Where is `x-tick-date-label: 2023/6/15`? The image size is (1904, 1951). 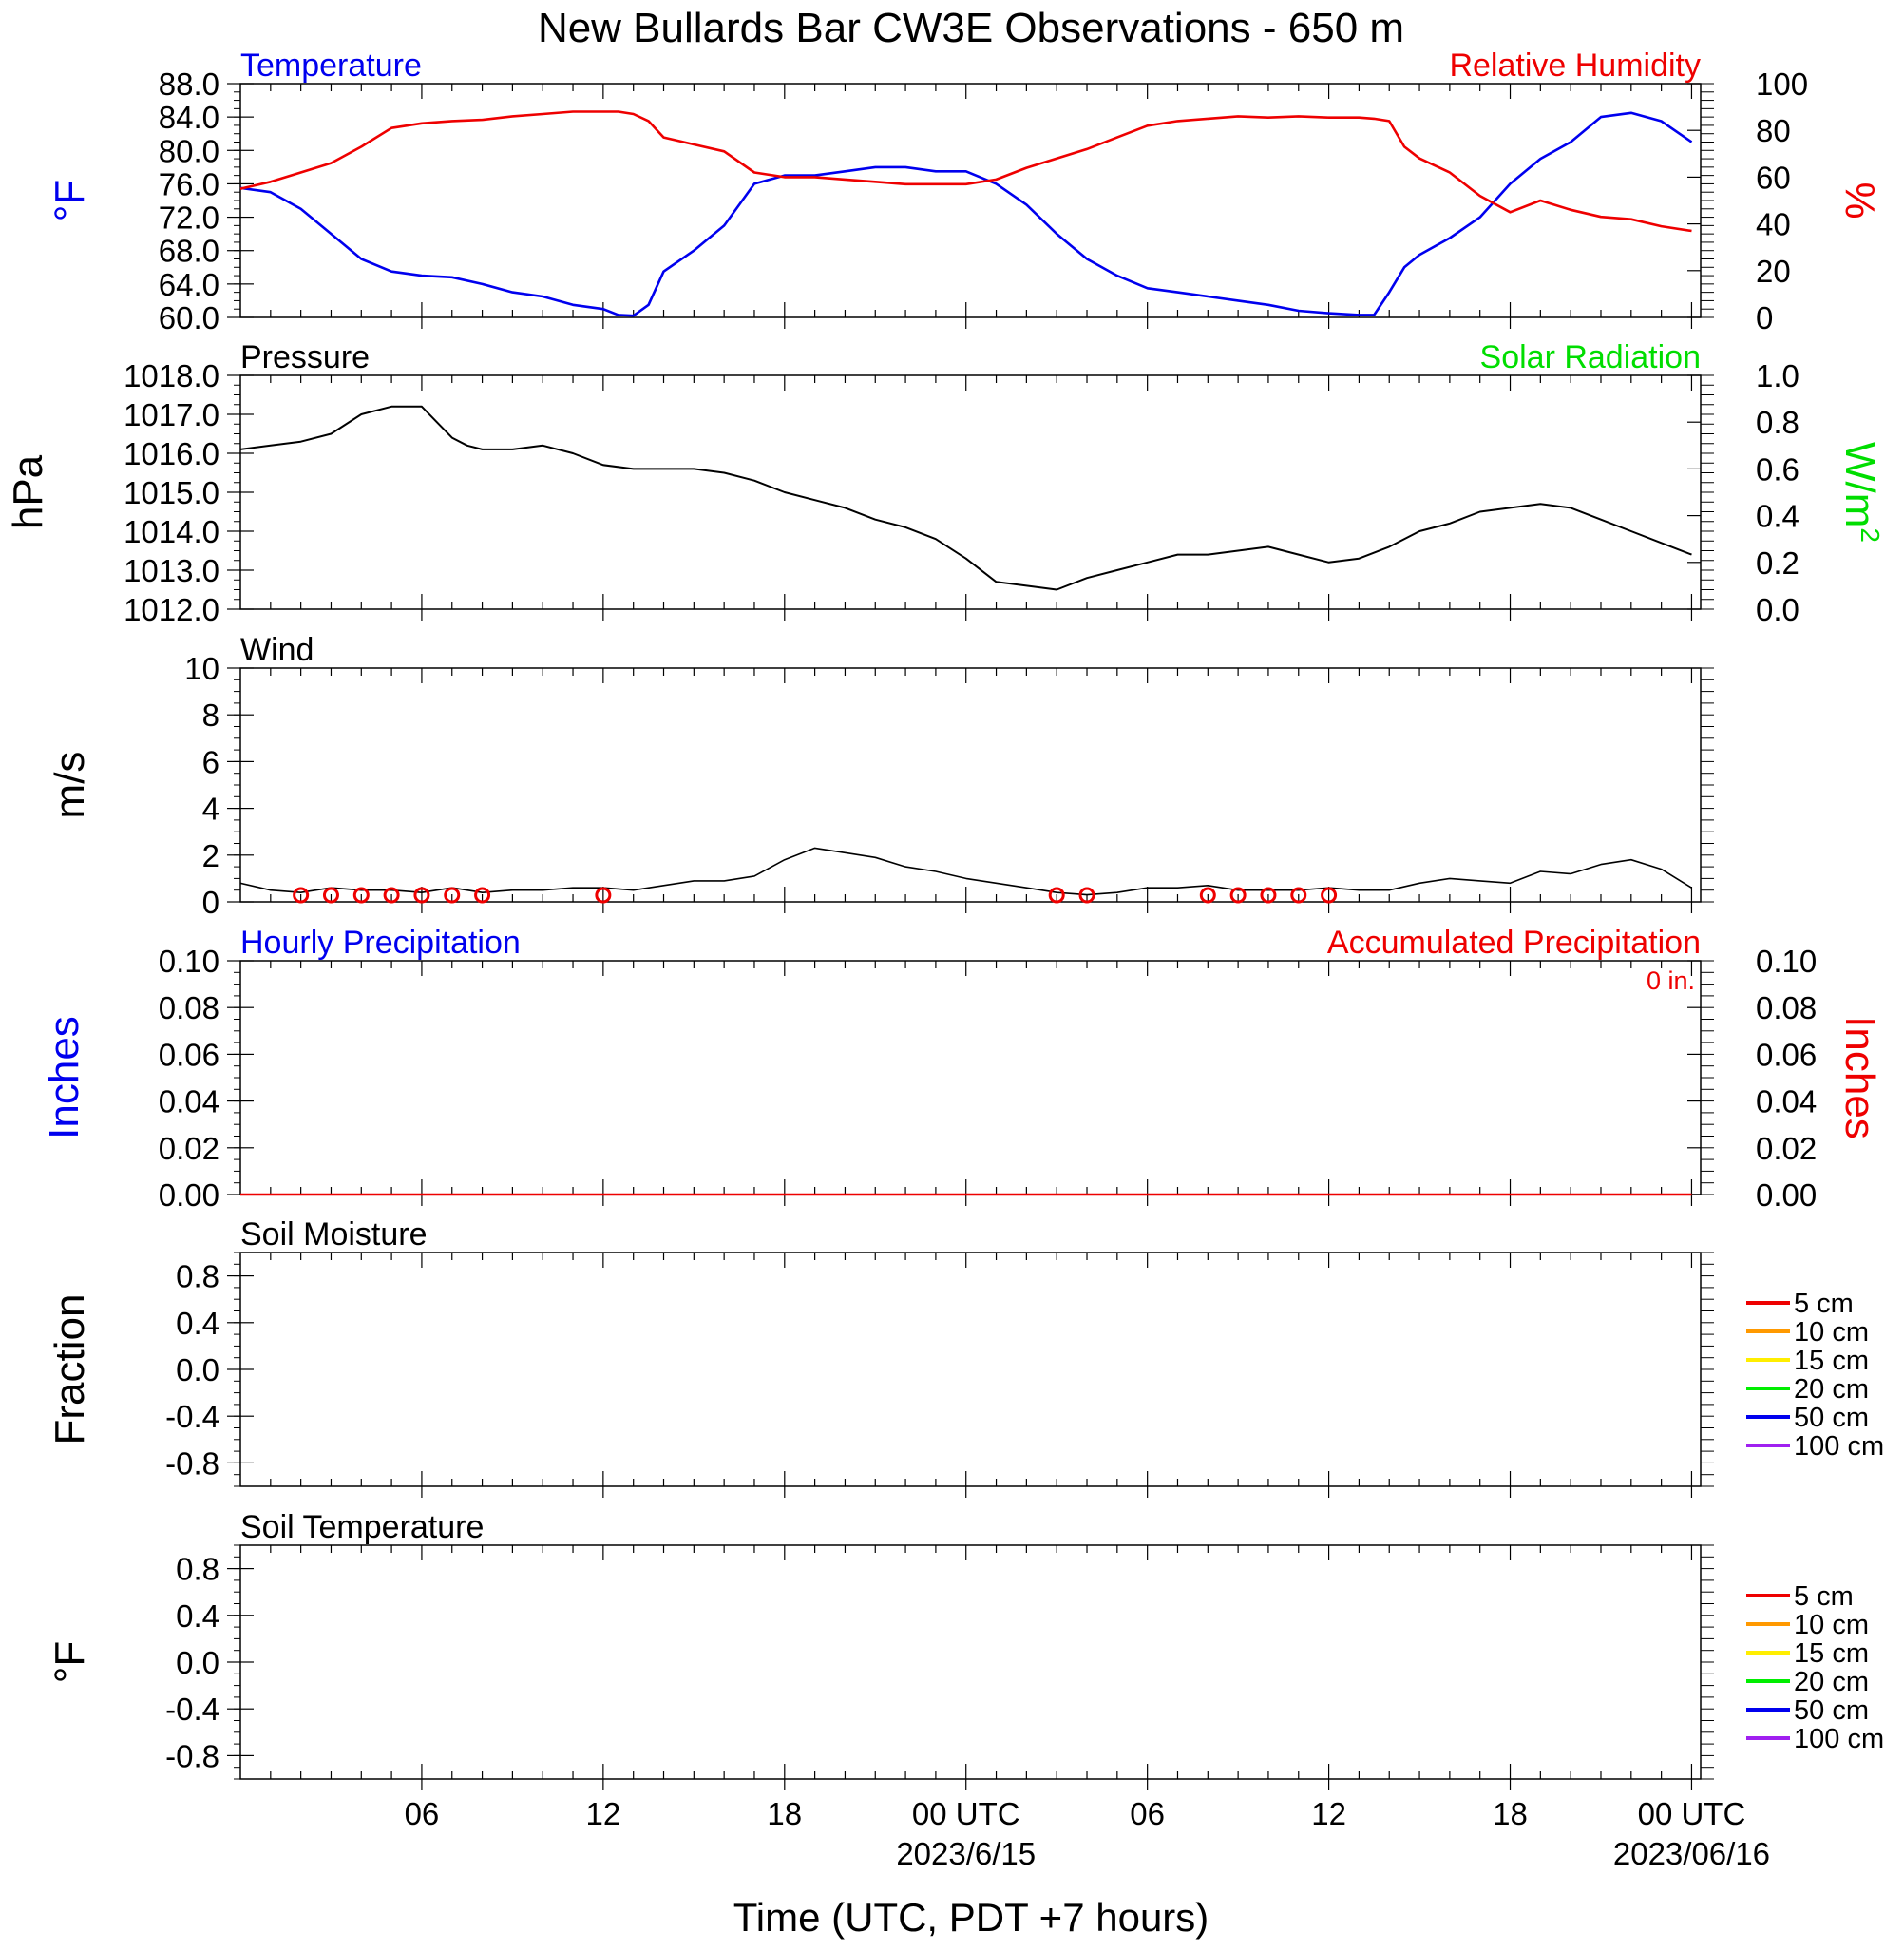
x-tick-date-label: 2023/6/15 is located at coordinates (966, 1853).